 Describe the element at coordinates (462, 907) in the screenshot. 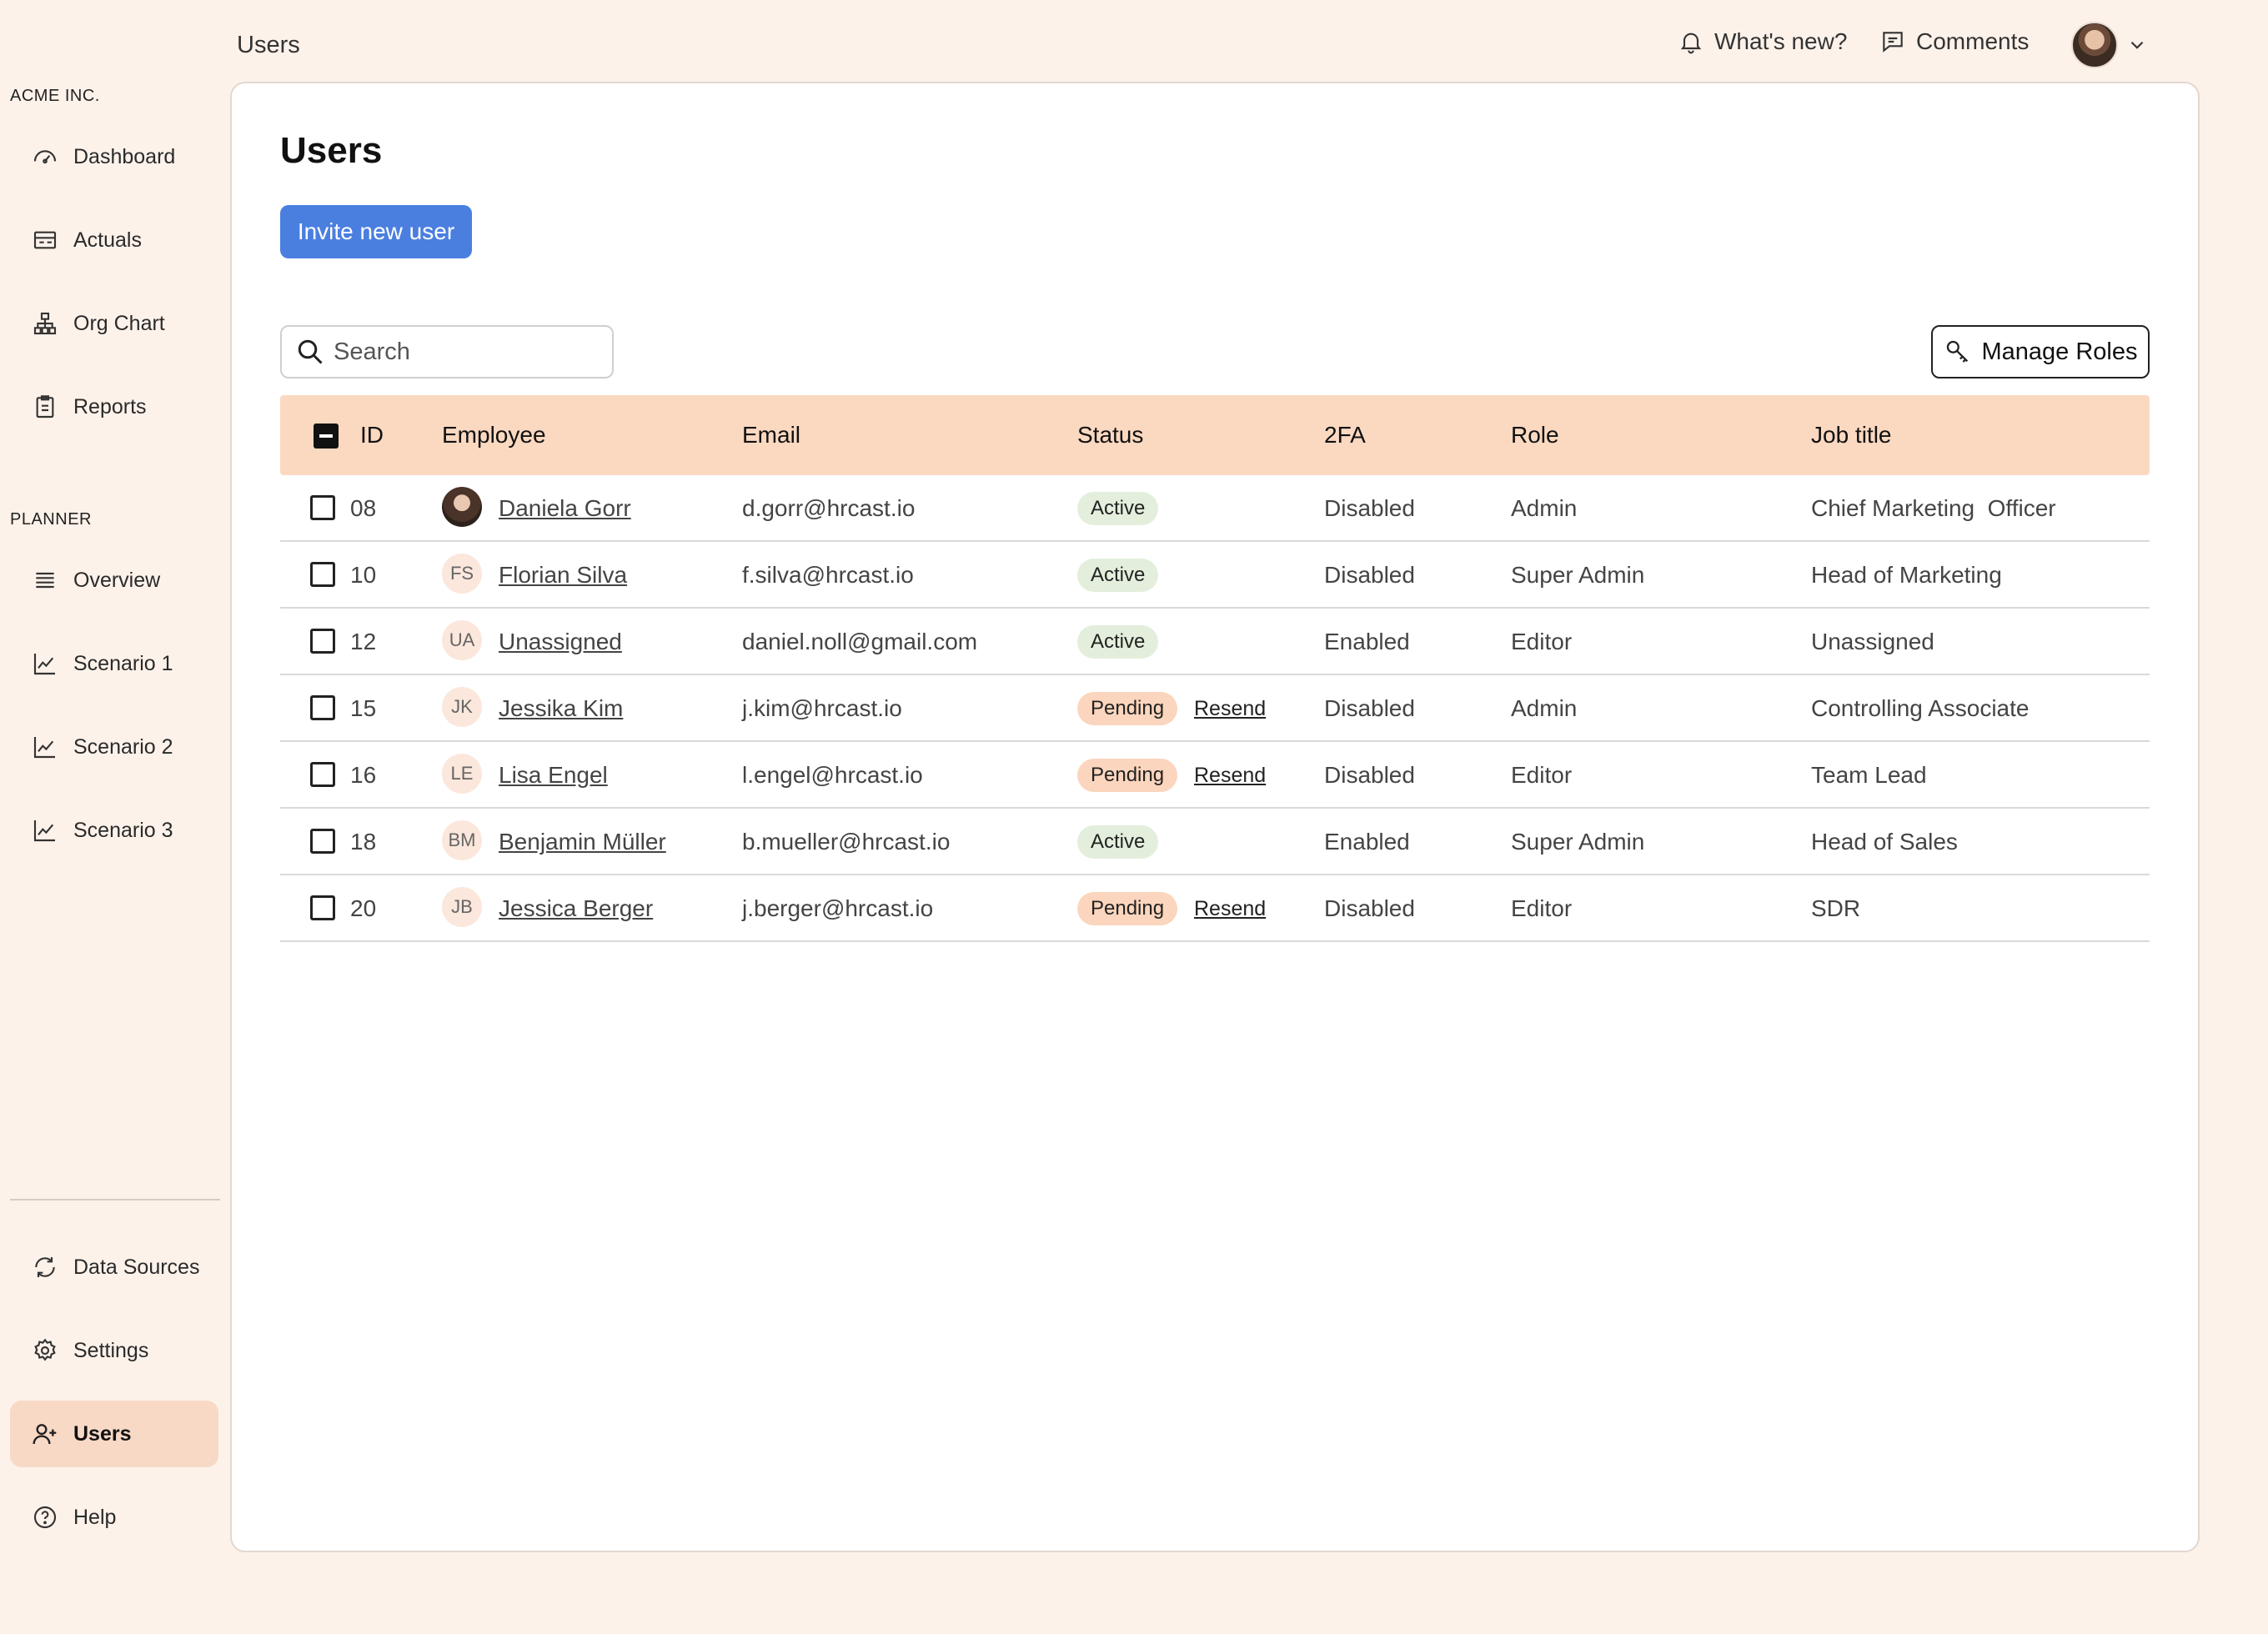

I see `avatar: JB` at that location.